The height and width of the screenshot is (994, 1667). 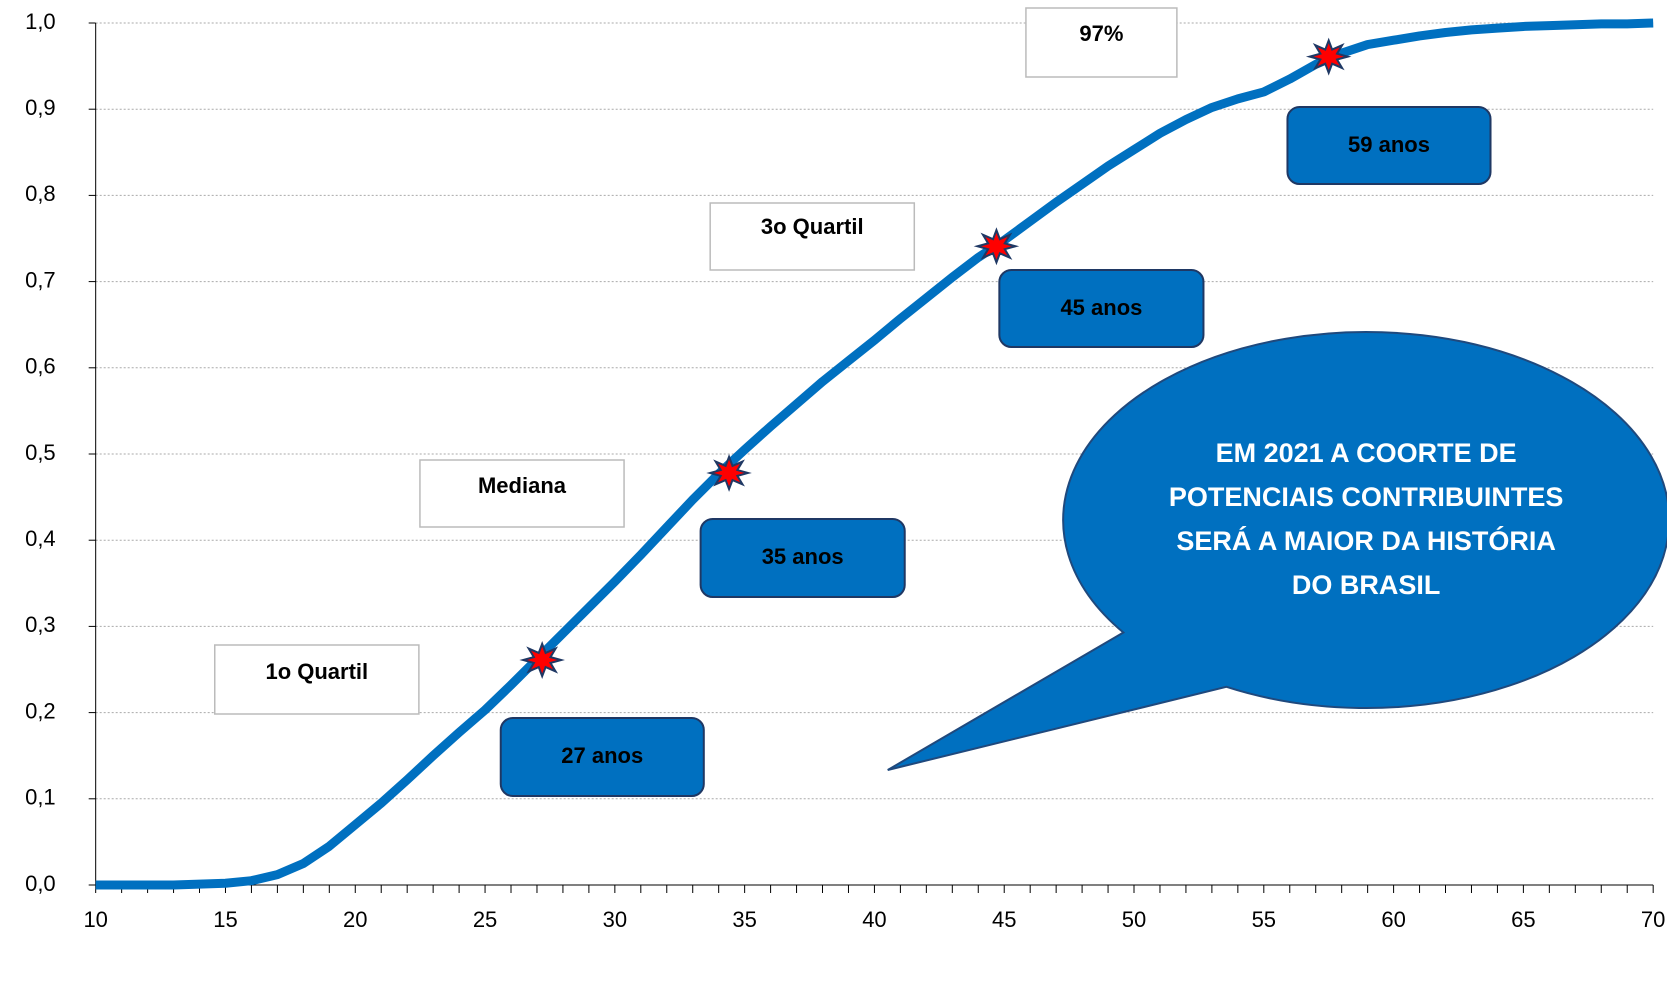 I want to click on x-tick-label: 45, so click(x=1004, y=919).